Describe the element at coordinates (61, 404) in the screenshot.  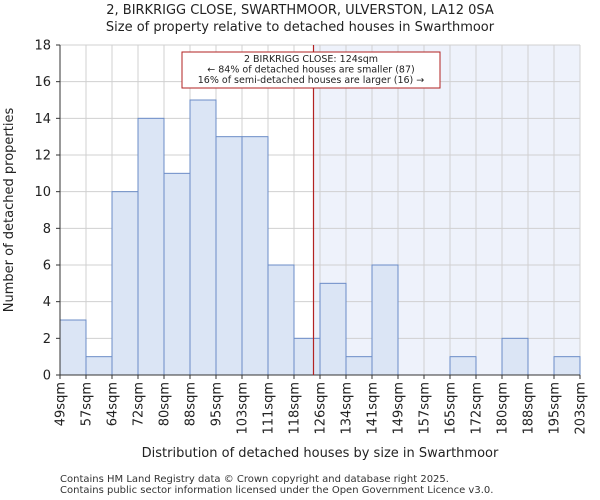
I see `x-tick-label: 49sqm` at that location.